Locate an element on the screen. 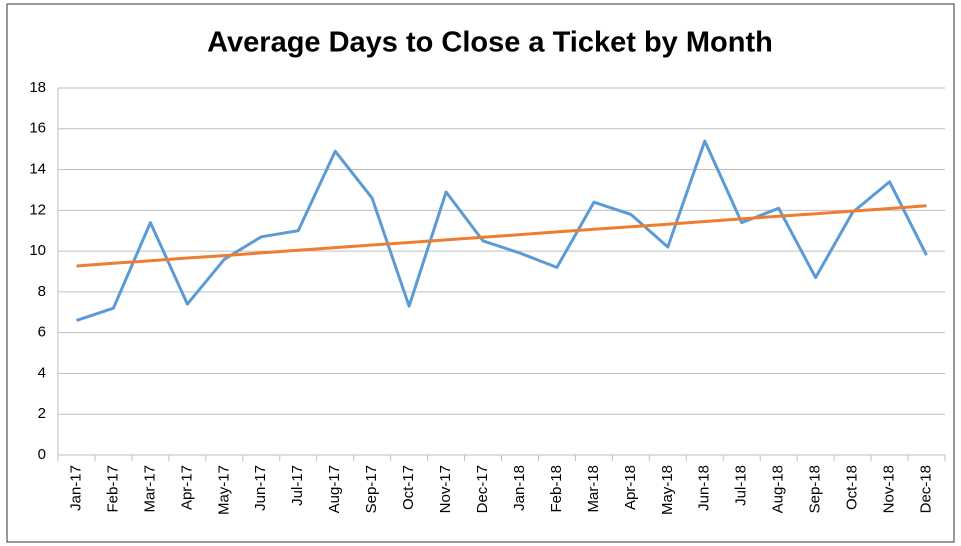 This screenshot has width=961, height=546. y-tick-label: 16 is located at coordinates (37, 128).